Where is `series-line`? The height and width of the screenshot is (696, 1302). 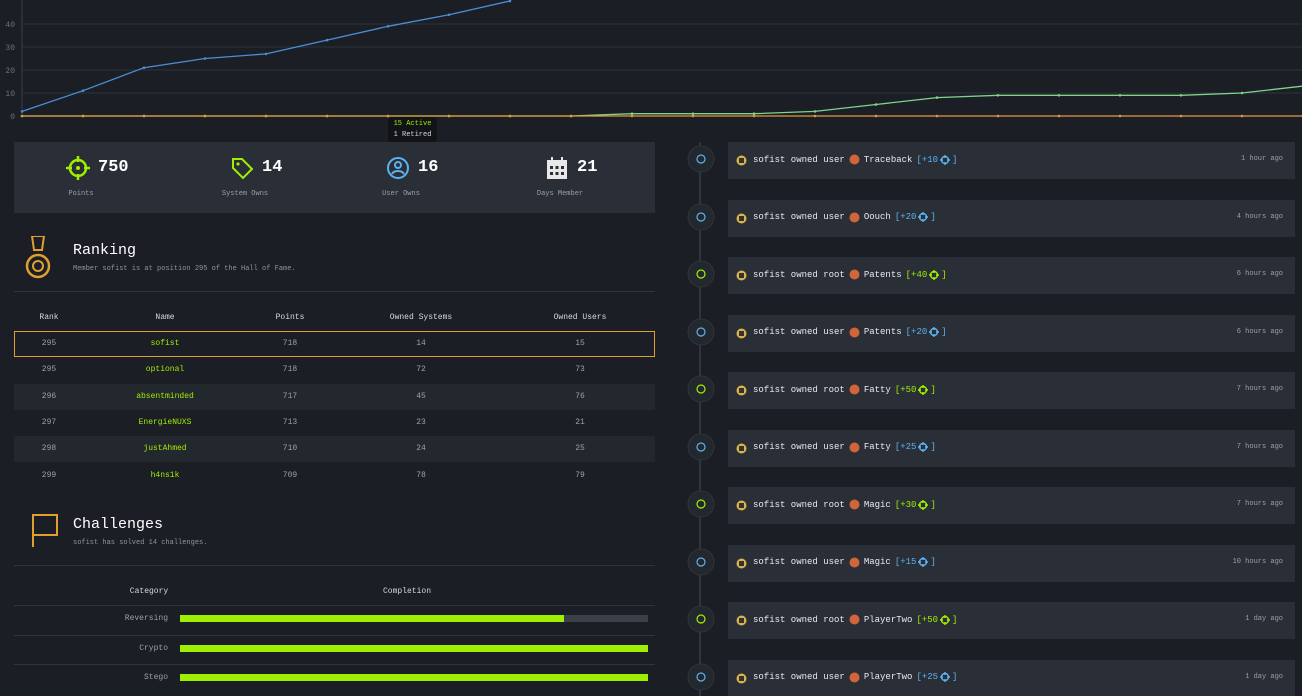
series-line is located at coordinates (266, 56).